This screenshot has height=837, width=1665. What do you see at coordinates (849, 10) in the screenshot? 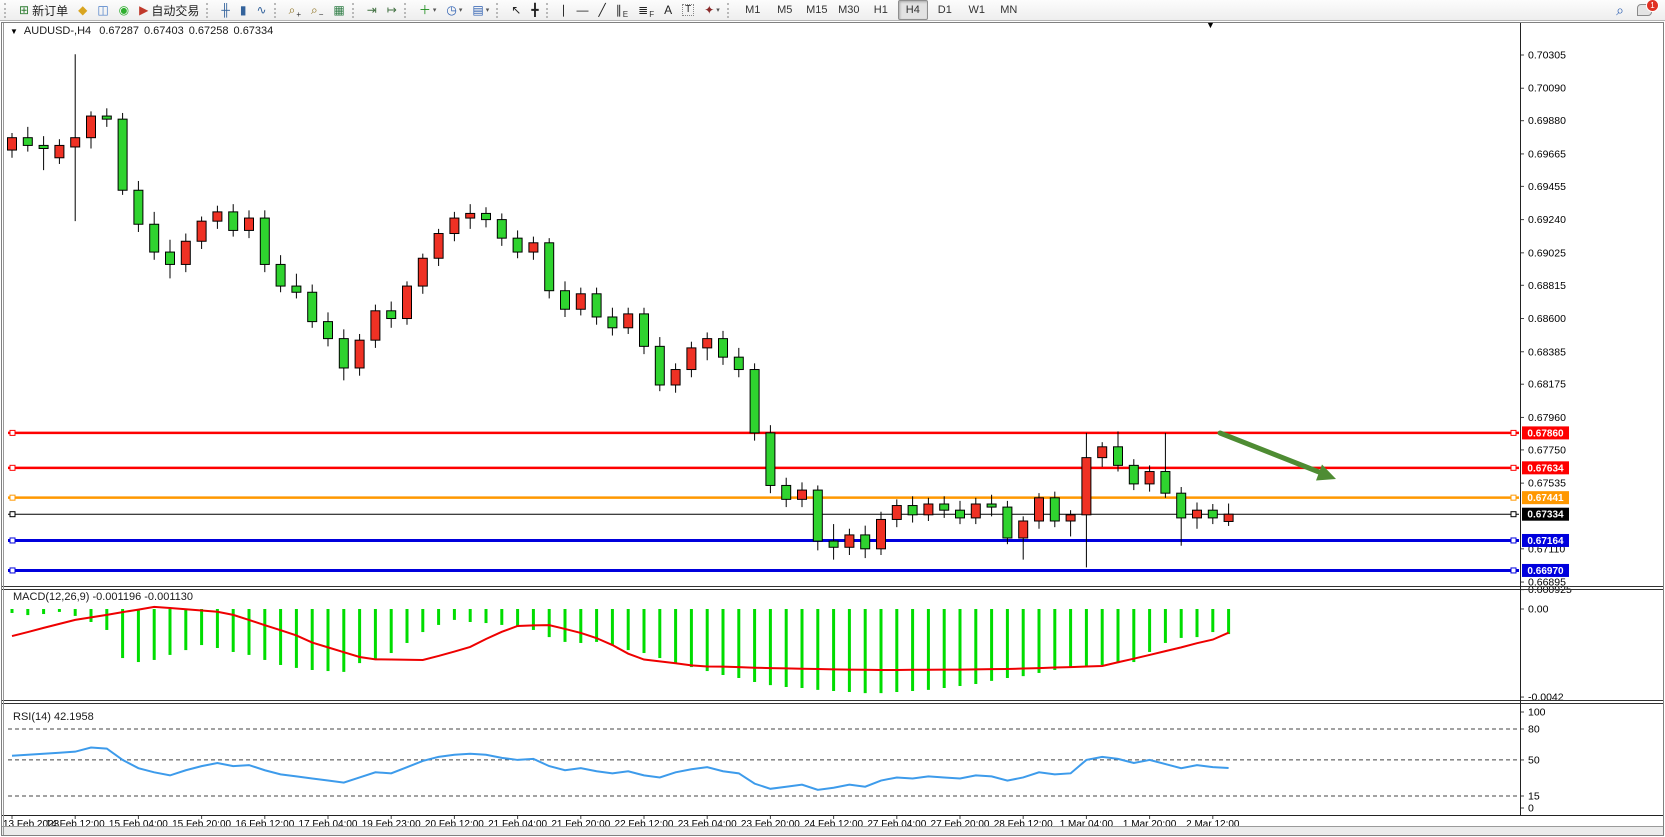
I see `timeframe-button-m30: M30` at bounding box center [849, 10].